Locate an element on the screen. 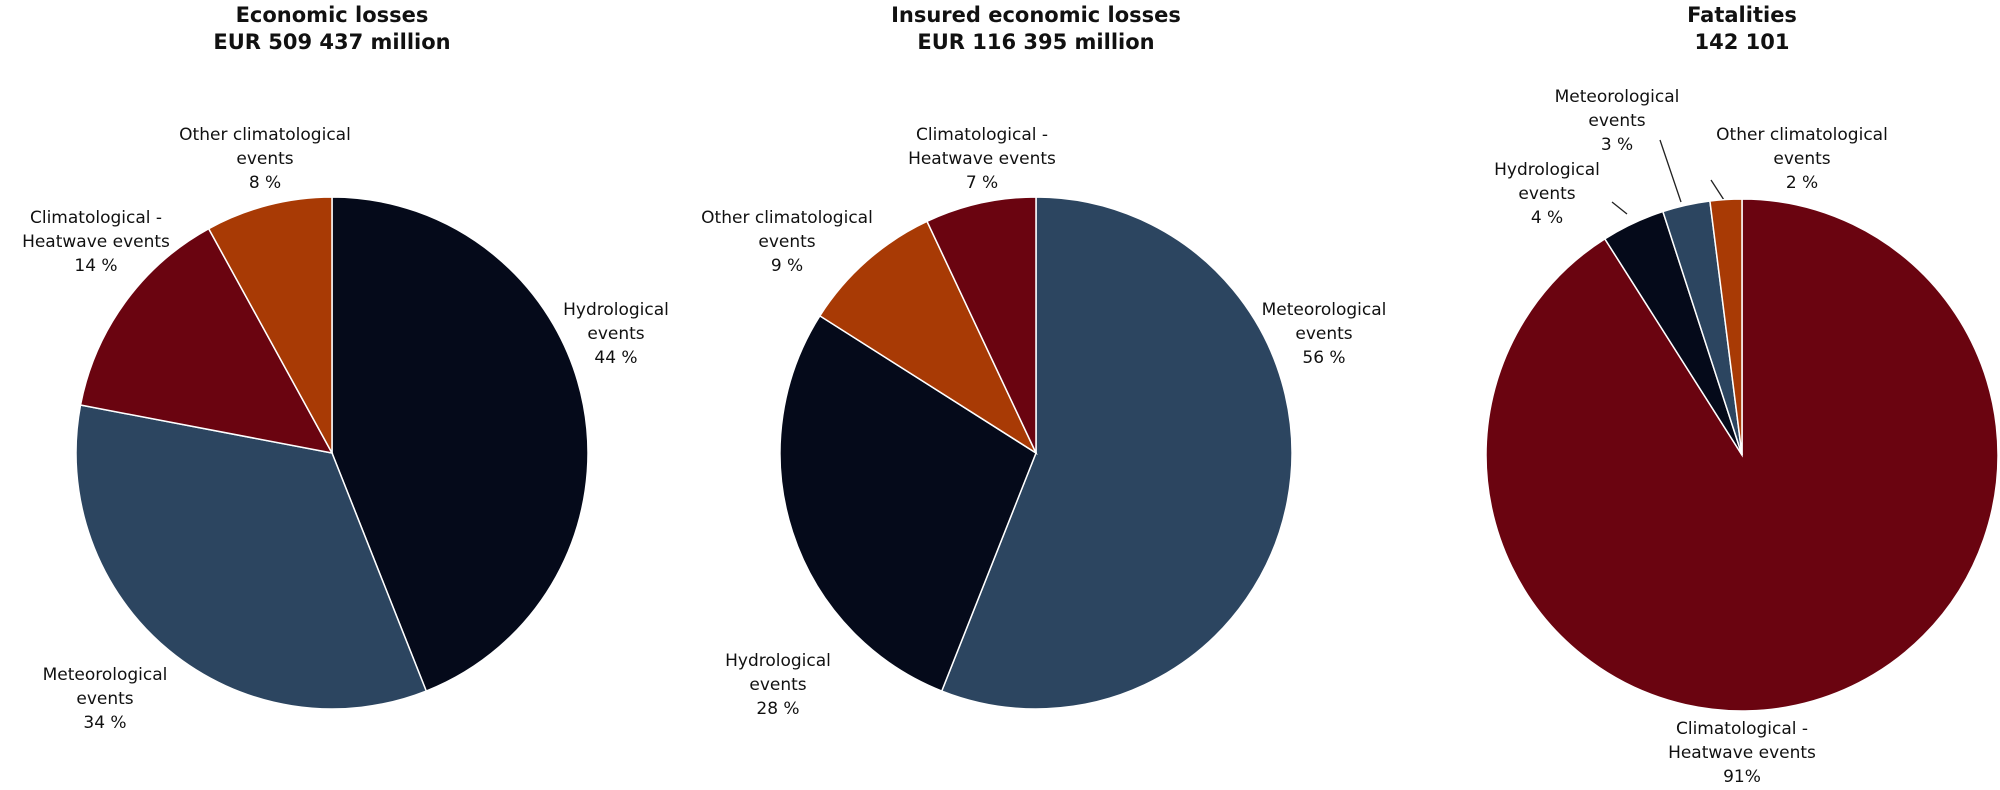 The width and height of the screenshot is (2000, 790). slice-value-label: 8 % is located at coordinates (265, 183).